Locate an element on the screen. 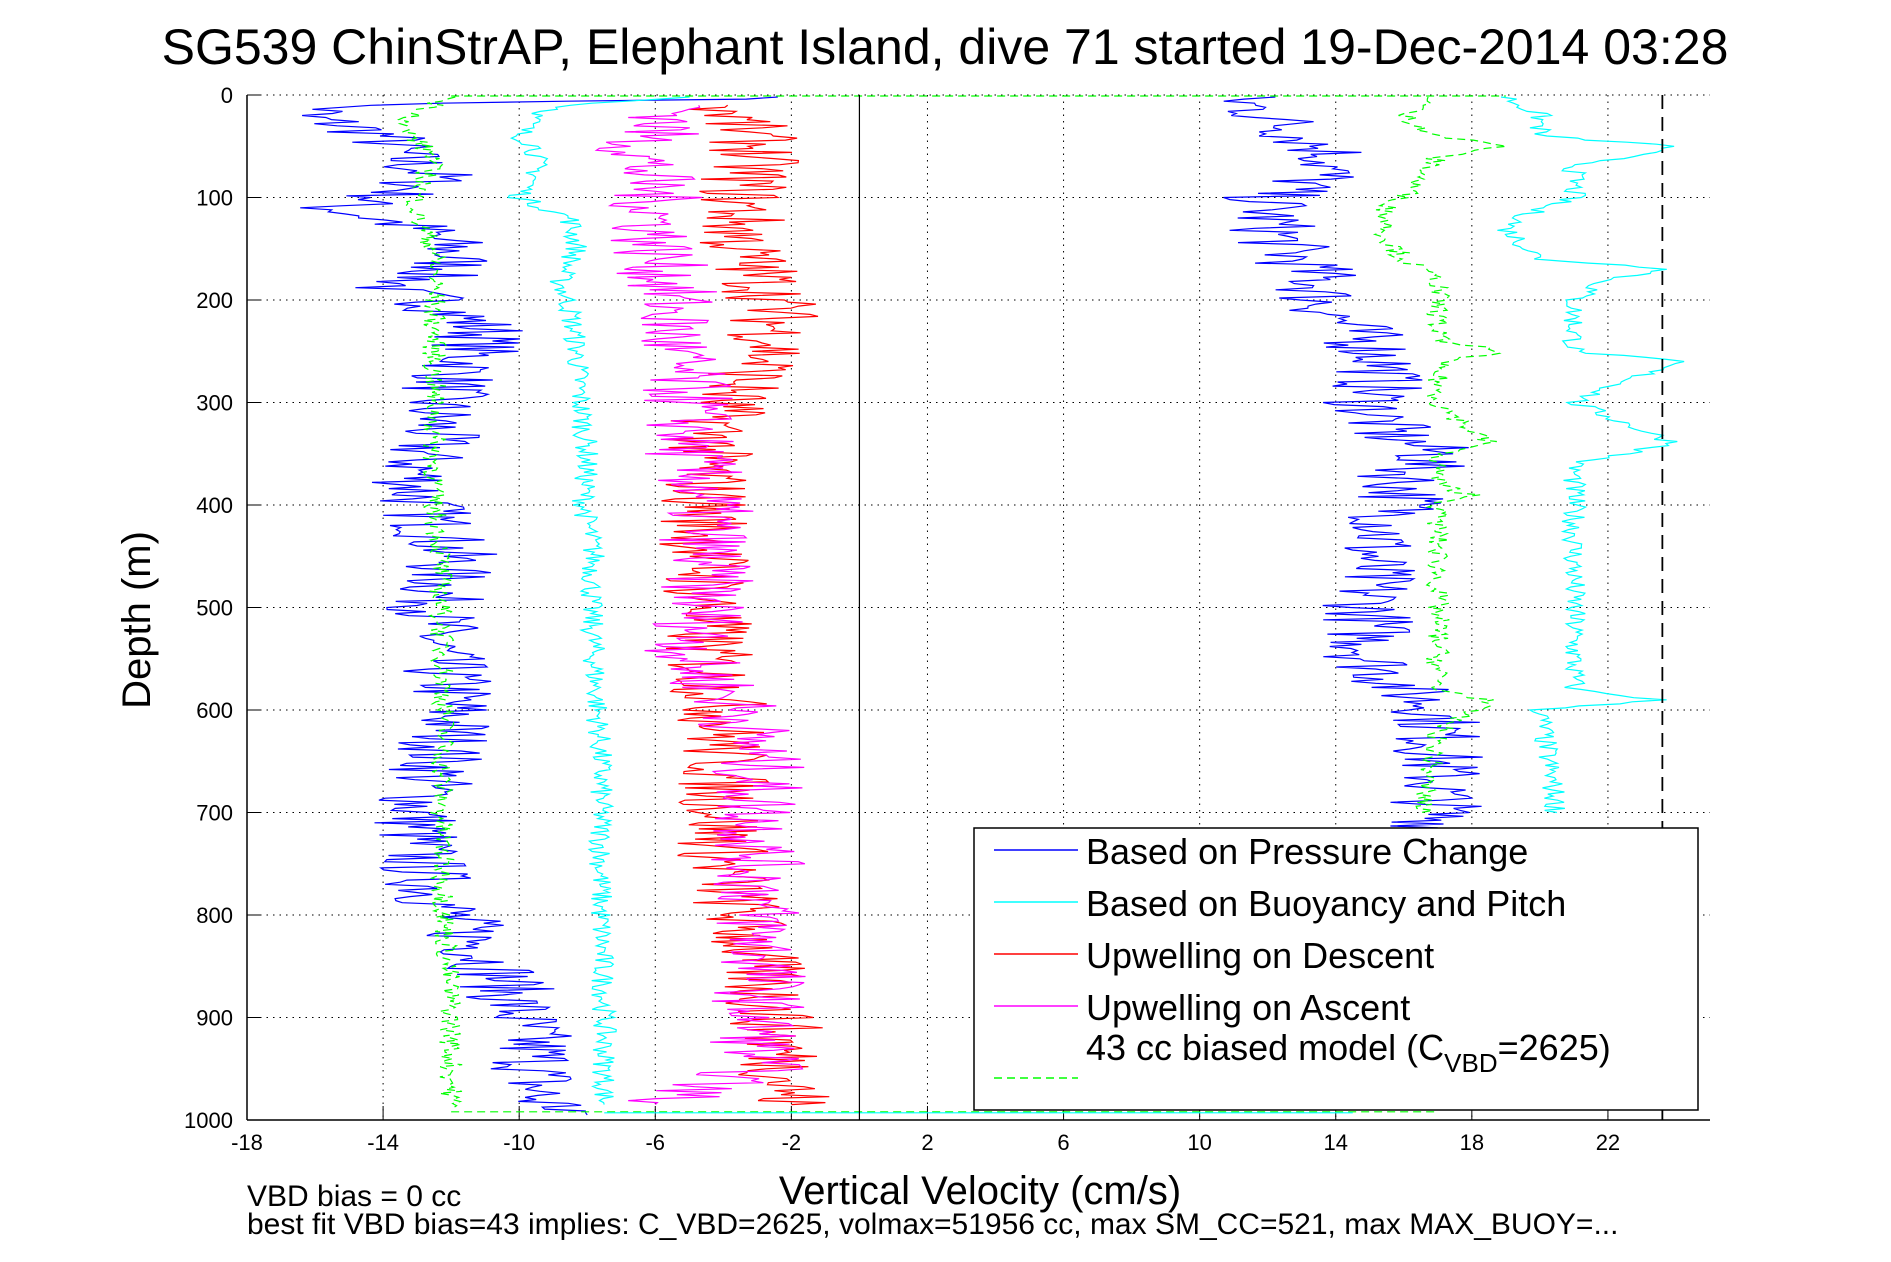  y-tick-label: 400 is located at coordinates (214, 505).